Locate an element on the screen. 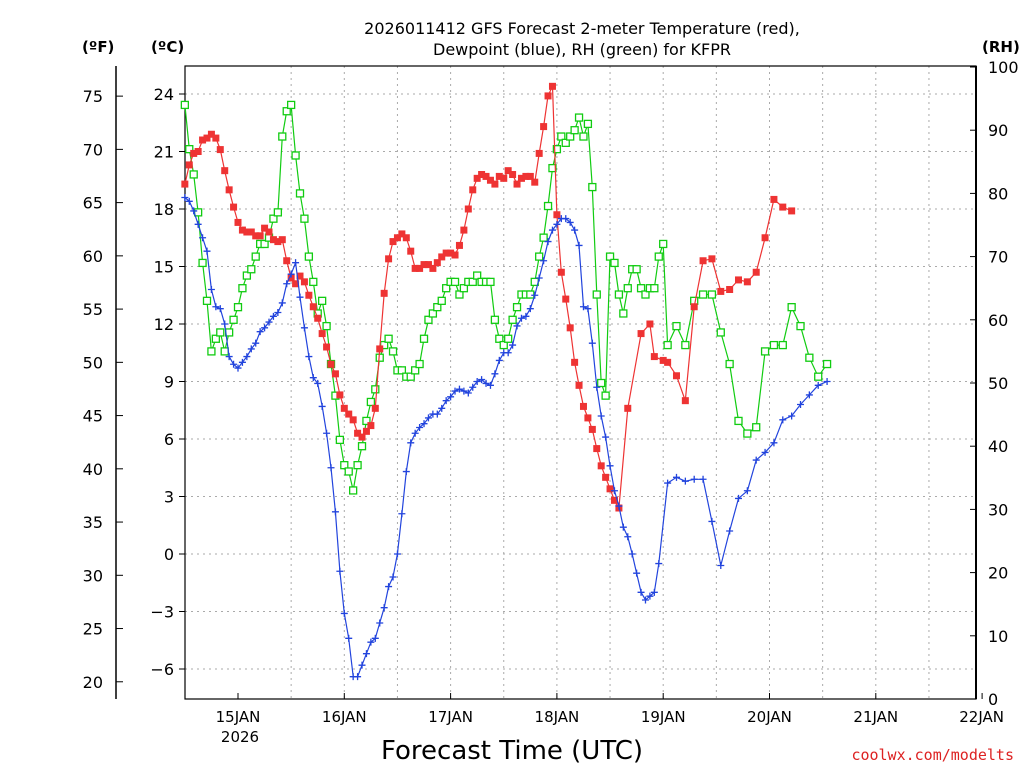  fahrenheit-tick-label: 50 is located at coordinates (93, 362).